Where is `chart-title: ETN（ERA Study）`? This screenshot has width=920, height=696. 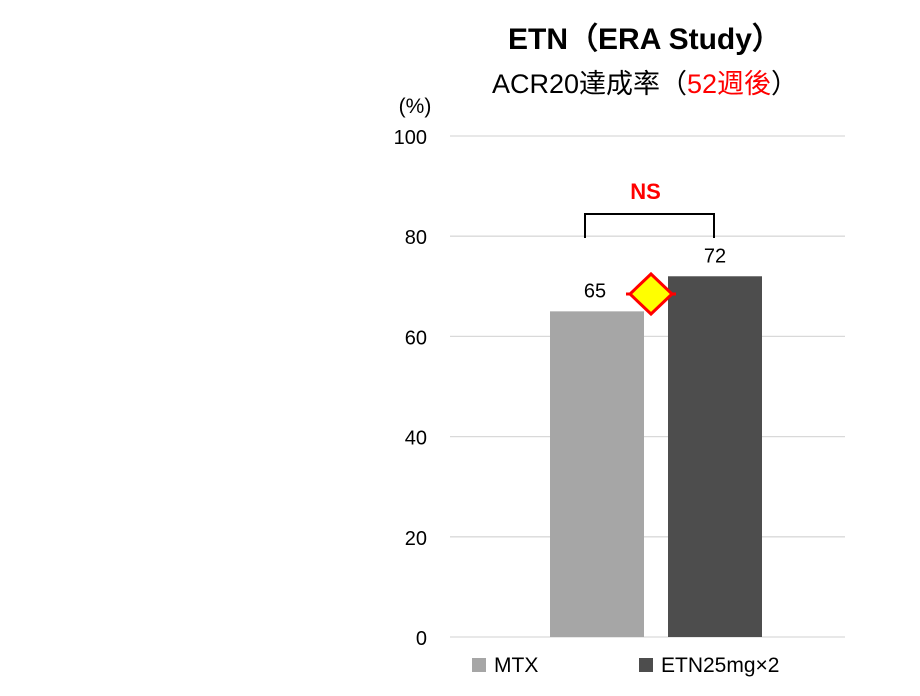 chart-title: ETN（ERA Study） is located at coordinates (645, 39).